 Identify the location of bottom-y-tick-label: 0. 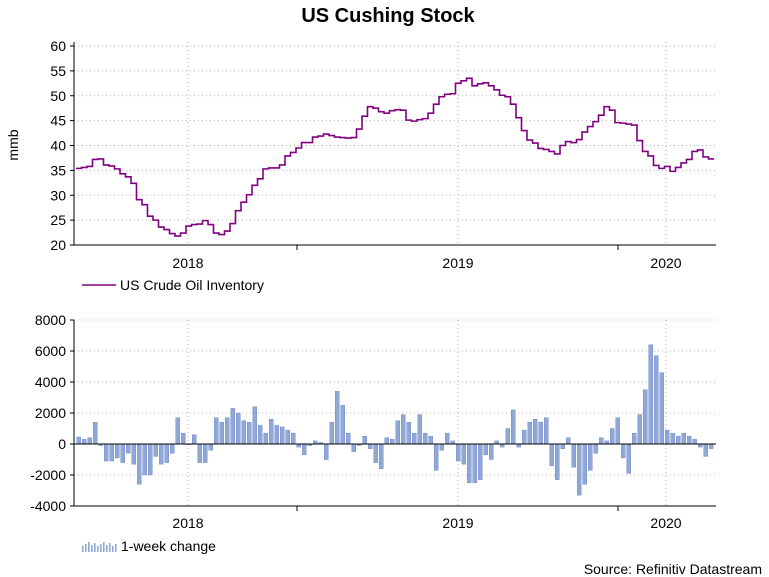
(62, 444).